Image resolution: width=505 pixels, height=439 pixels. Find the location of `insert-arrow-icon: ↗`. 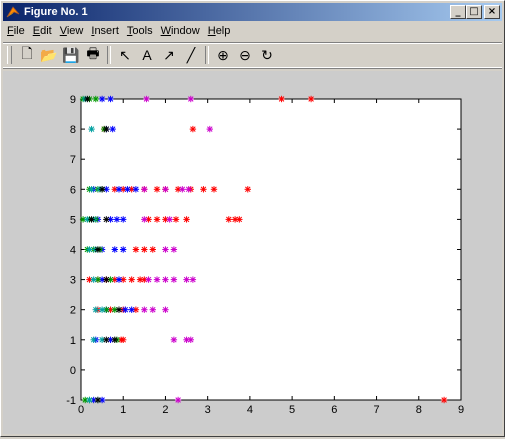

insert-arrow-icon: ↗ is located at coordinates (169, 54).